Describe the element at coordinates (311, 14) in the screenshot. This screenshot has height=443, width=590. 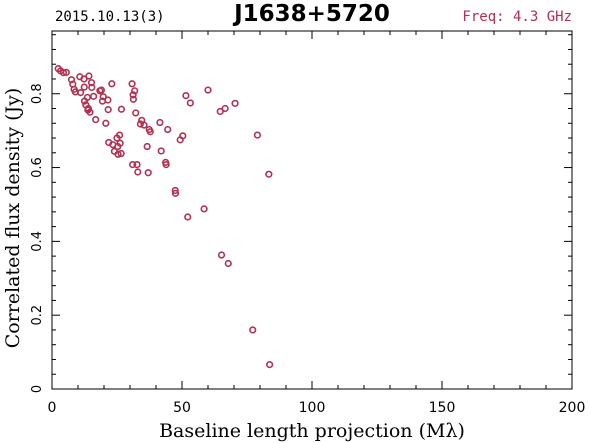
I see `chart-title: J1638+5720` at that location.